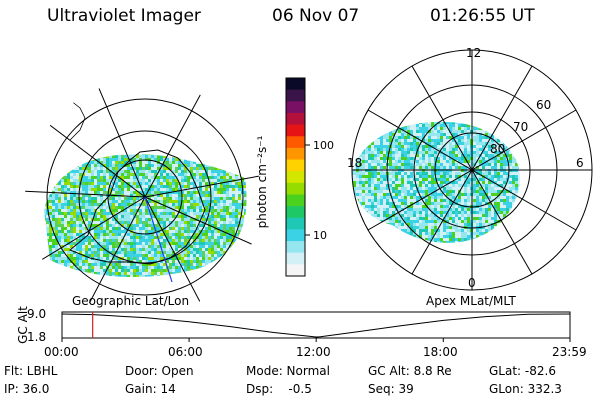 Image resolution: width=600 pixels, height=400 pixels. I want to click on colorbar-swatch, so click(295, 258).